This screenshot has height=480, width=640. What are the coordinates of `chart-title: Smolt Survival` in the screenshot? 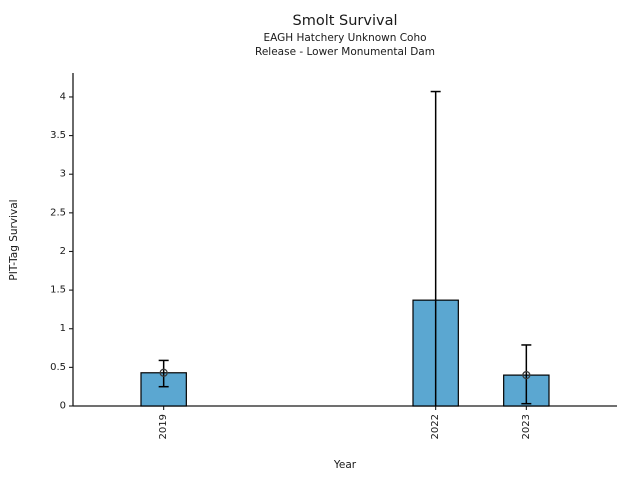 It's located at (345, 21).